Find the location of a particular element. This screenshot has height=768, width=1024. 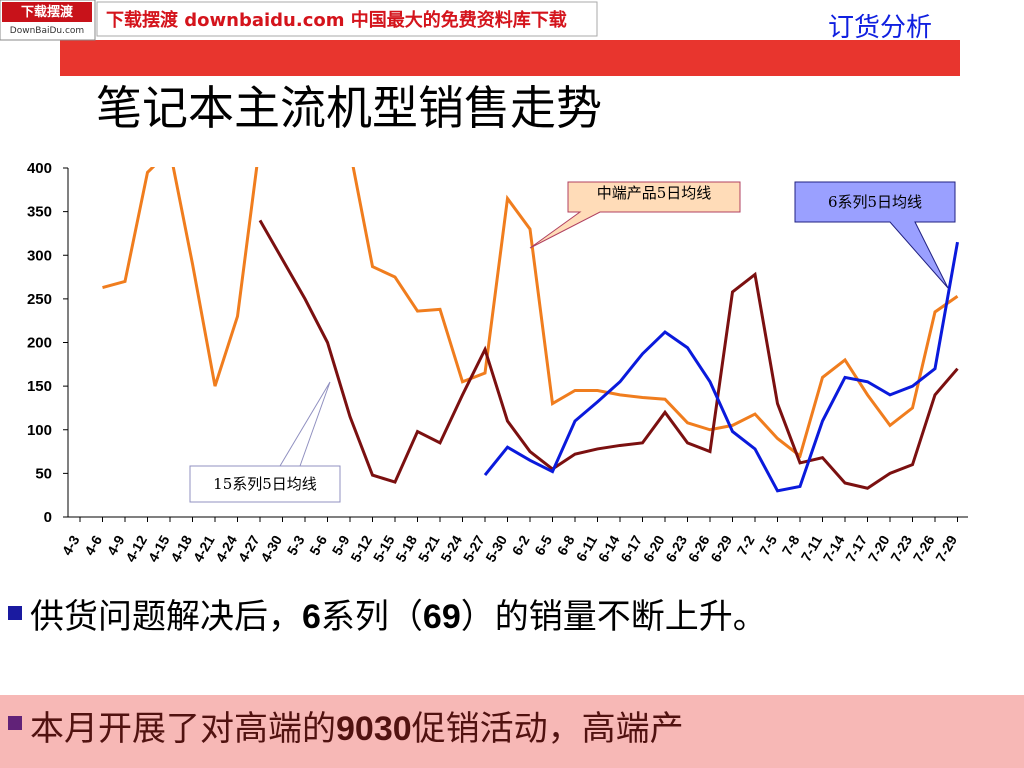

x-tick-label: 6-29 is located at coordinates (721, 548).